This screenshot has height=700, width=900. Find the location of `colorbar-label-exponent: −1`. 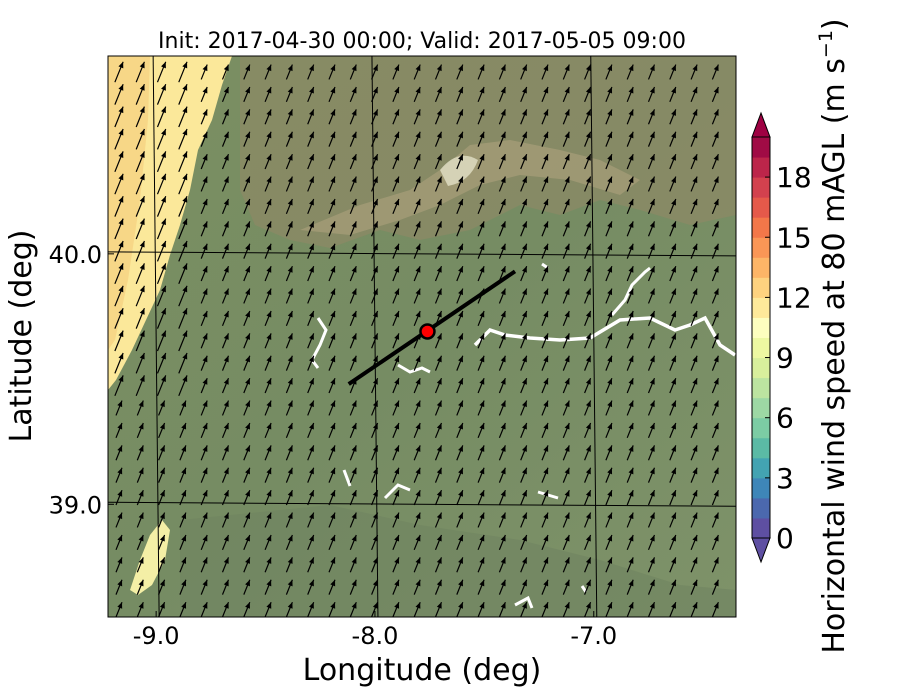

colorbar-label-exponent: −1 is located at coordinates (826, 44).